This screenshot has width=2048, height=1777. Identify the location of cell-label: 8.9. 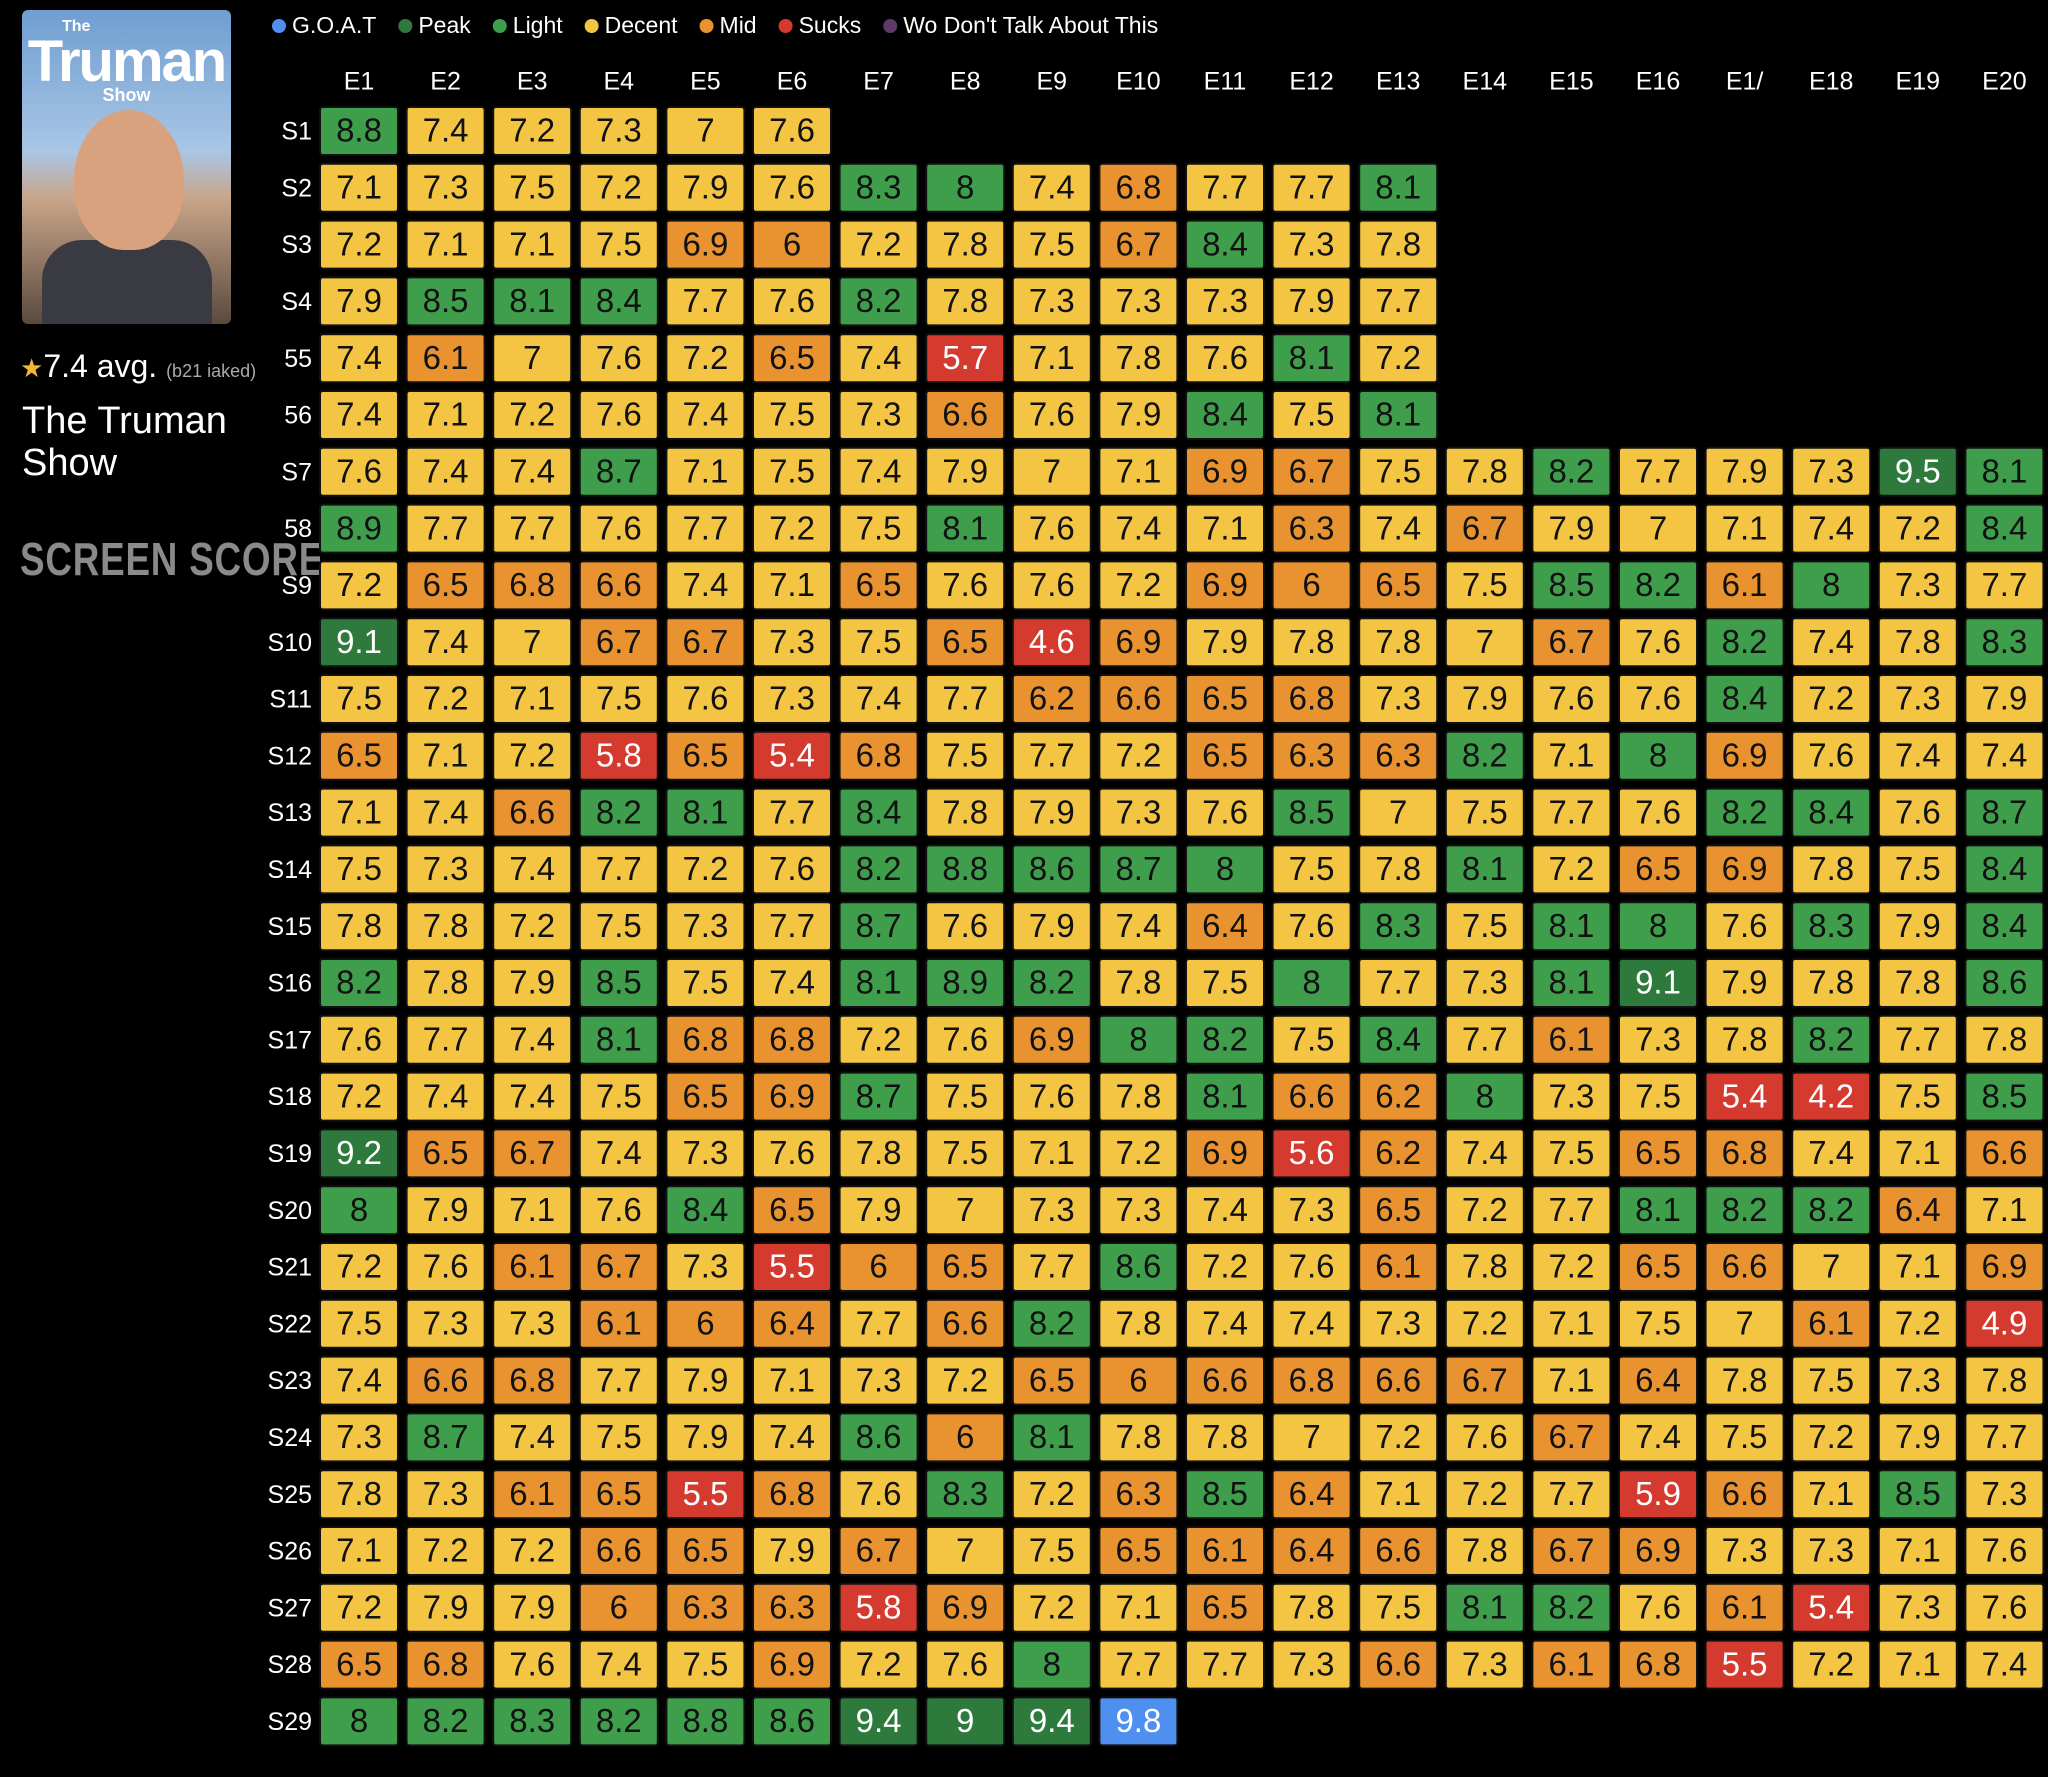
(965, 982).